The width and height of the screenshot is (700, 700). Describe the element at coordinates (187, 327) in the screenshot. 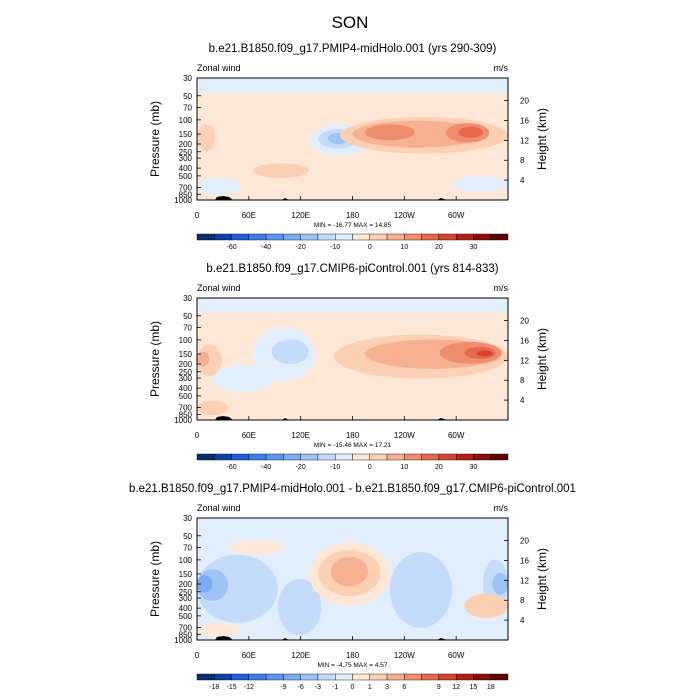

I see `y-tick-label: 70` at that location.